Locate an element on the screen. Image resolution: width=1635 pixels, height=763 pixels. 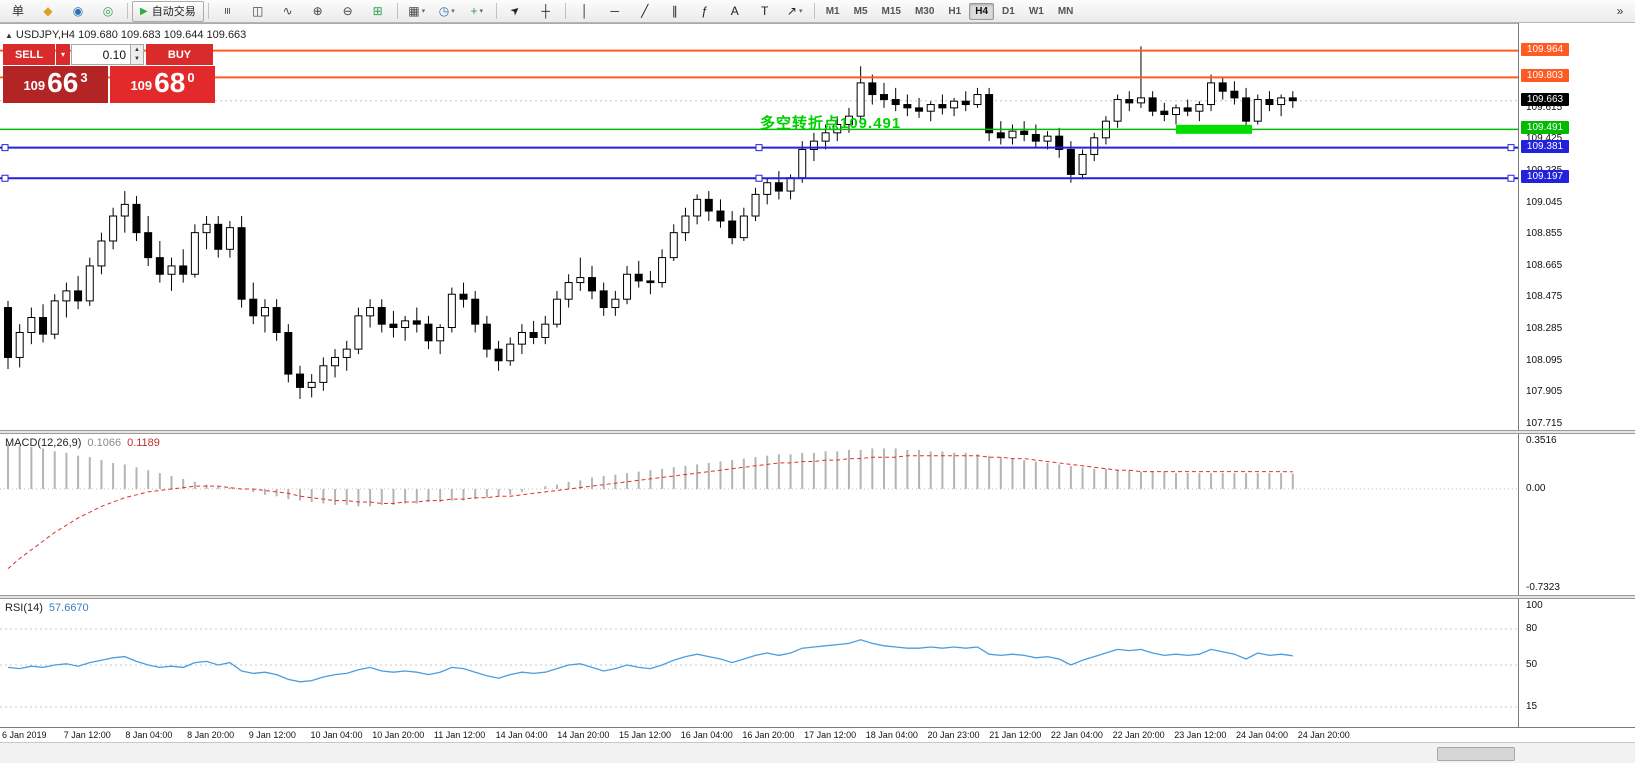
line-chart-button: ∿ is located at coordinates (288, 11).